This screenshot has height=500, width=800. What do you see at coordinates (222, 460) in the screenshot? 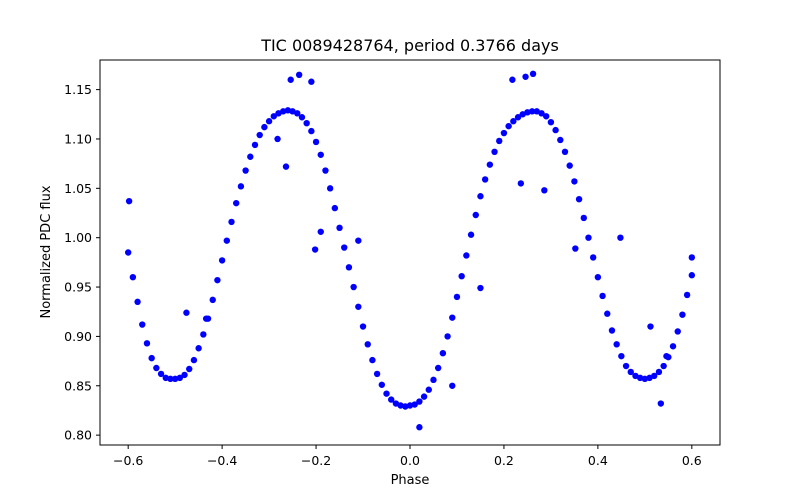
I see `x-tick-label: −0.4` at bounding box center [222, 460].